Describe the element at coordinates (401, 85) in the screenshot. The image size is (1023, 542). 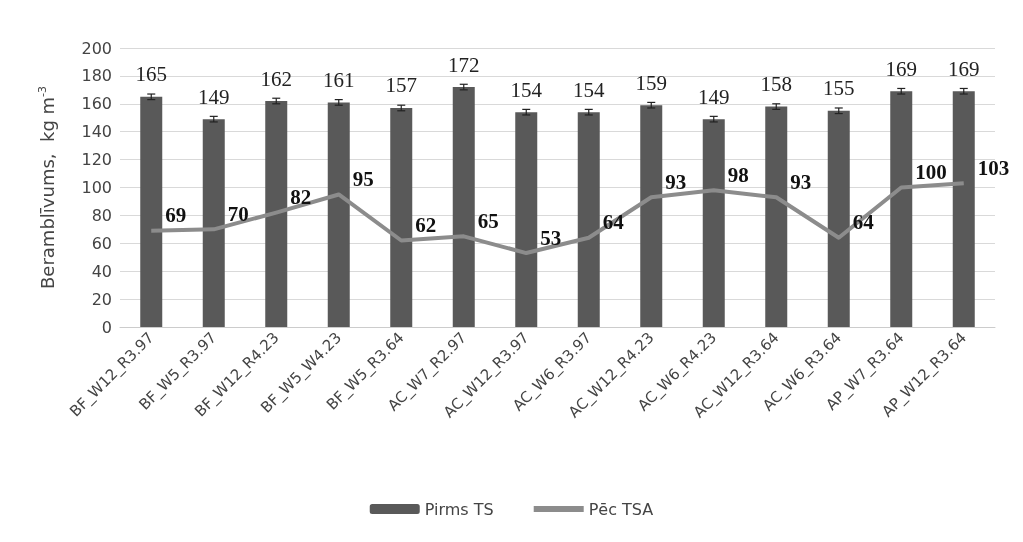
I see `data-label: 157` at that location.